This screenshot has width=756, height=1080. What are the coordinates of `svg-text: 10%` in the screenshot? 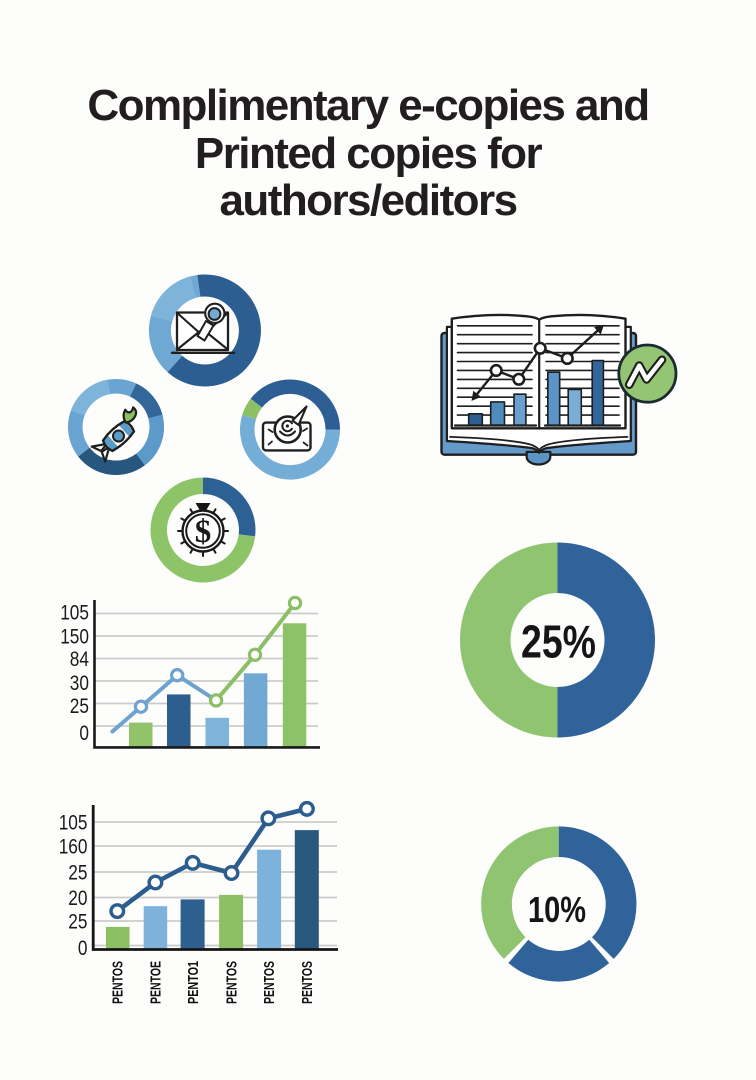 It's located at (557, 909).